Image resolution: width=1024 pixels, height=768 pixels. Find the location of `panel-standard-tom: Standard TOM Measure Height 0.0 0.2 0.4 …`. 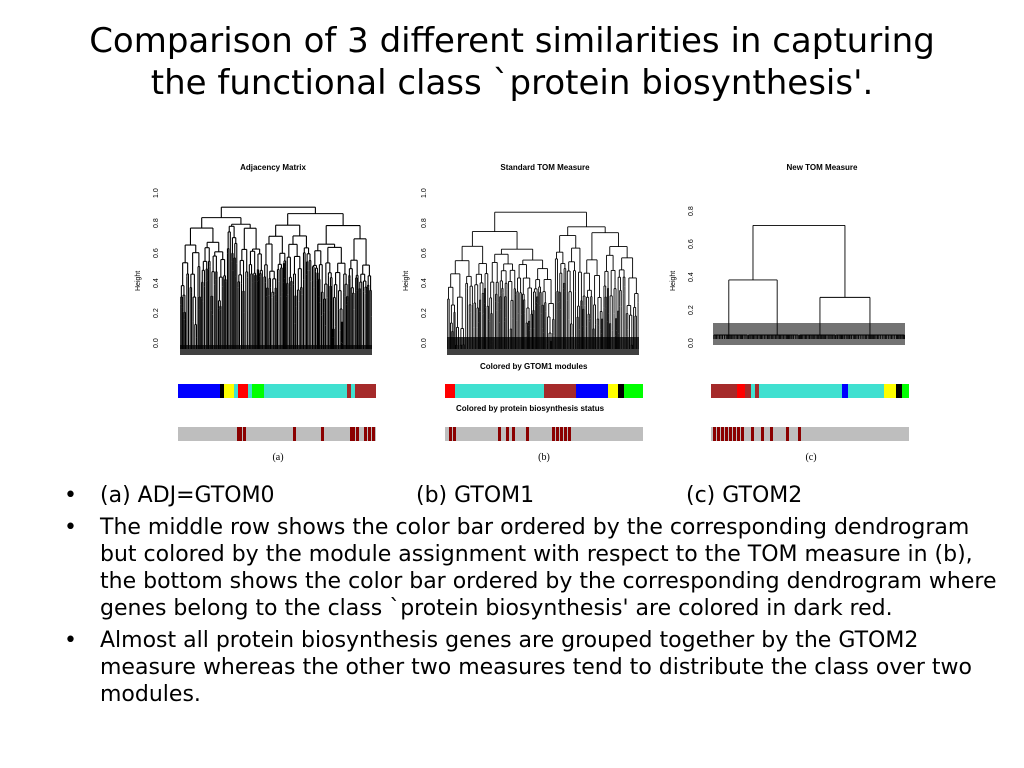

panel-standard-tom: Standard TOM Measure Height 0.0 0.2 0.4 … is located at coordinates (533, 315).